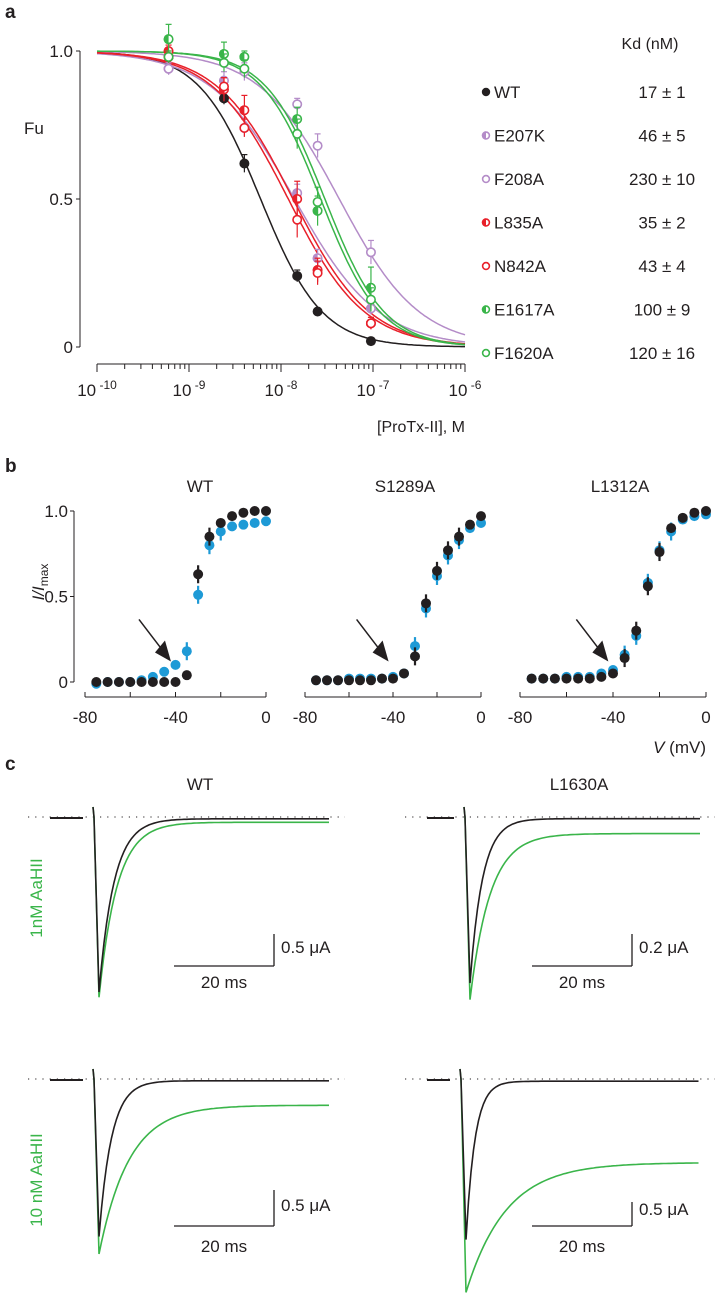 The width and height of the screenshot is (718, 1294). Describe the element at coordinates (382, 385) in the screenshot. I see `x-tick-exponent: -7` at that location.